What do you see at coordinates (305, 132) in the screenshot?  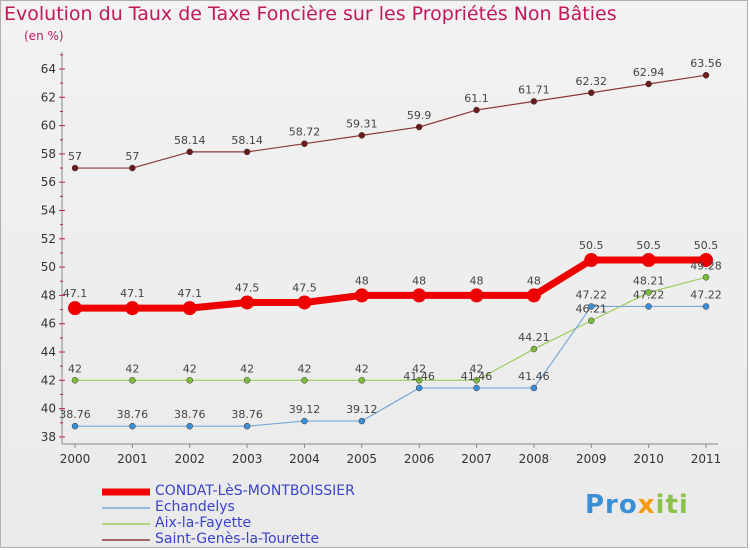 I see `data-label-0: 58.72` at bounding box center [305, 132].